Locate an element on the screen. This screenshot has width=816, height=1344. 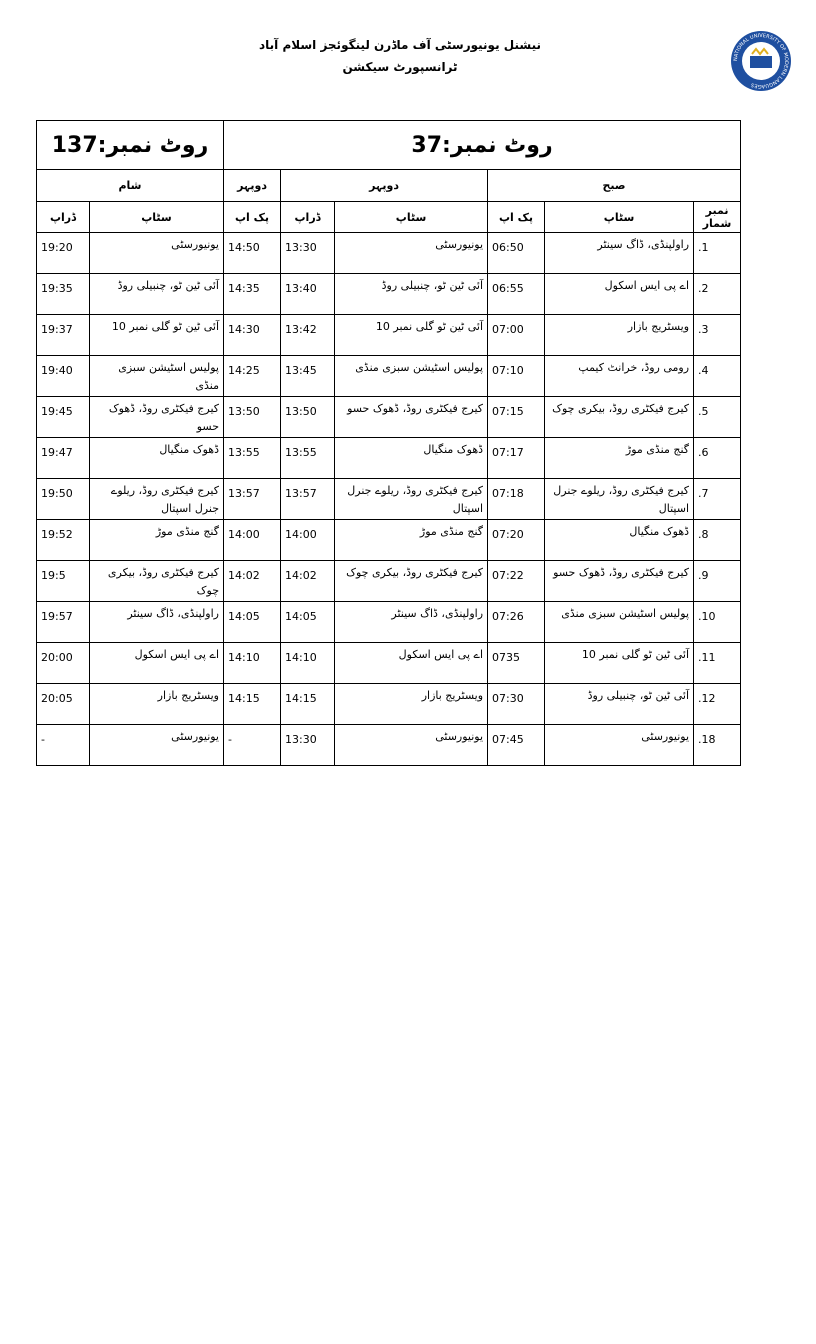
time-cell: 07:18 is located at coordinates (516, 499).